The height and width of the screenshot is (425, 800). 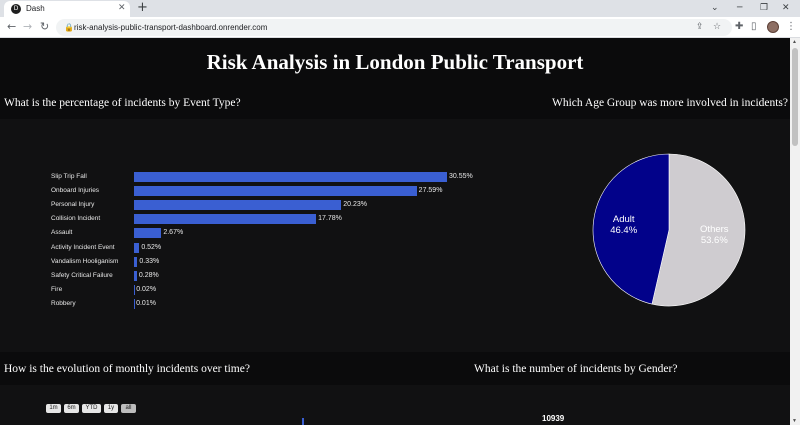 What do you see at coordinates (85, 261) in the screenshot?
I see `bar-category-label: Vandalism Hooliganism` at bounding box center [85, 261].